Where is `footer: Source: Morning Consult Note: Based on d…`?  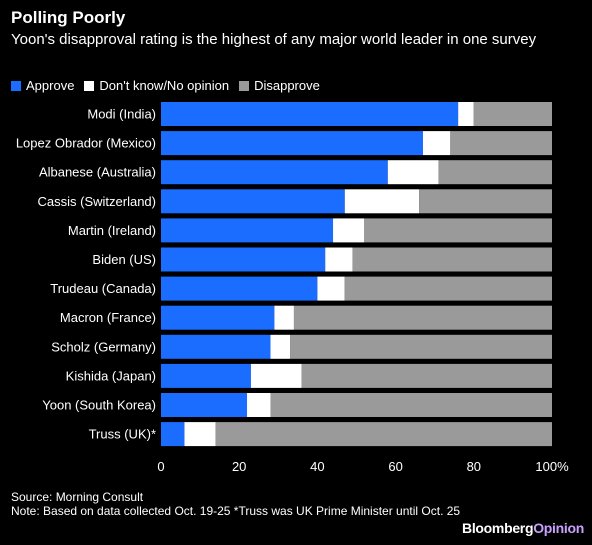
footer: Source: Morning Consult Note: Based on d… is located at coordinates (246, 504).